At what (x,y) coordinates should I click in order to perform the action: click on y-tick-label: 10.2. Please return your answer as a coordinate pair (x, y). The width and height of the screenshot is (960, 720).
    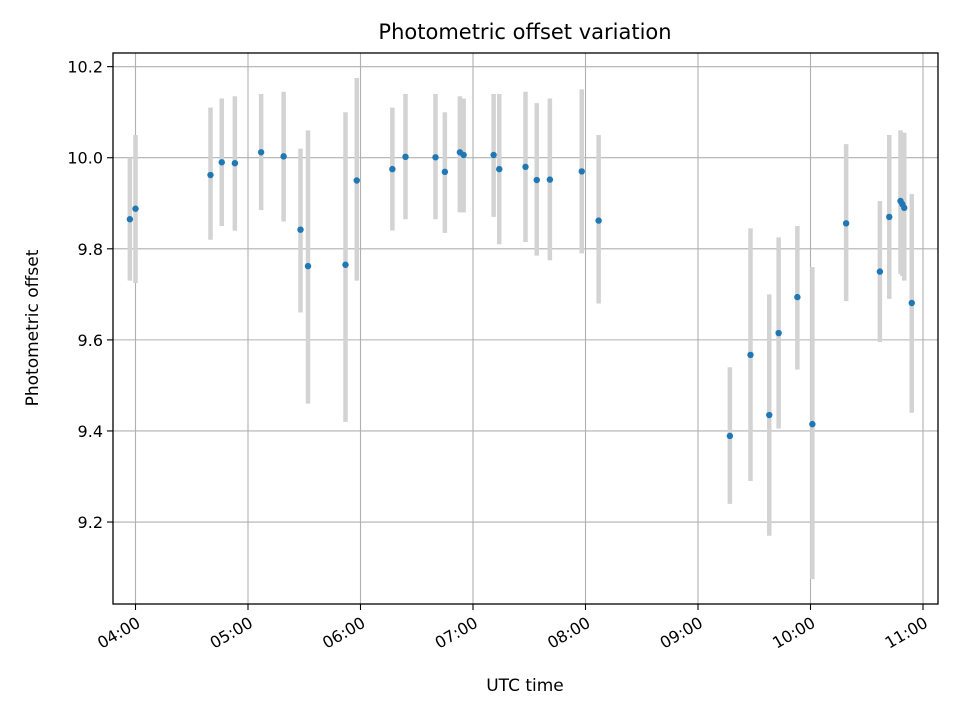
    Looking at the image, I should click on (85, 67).